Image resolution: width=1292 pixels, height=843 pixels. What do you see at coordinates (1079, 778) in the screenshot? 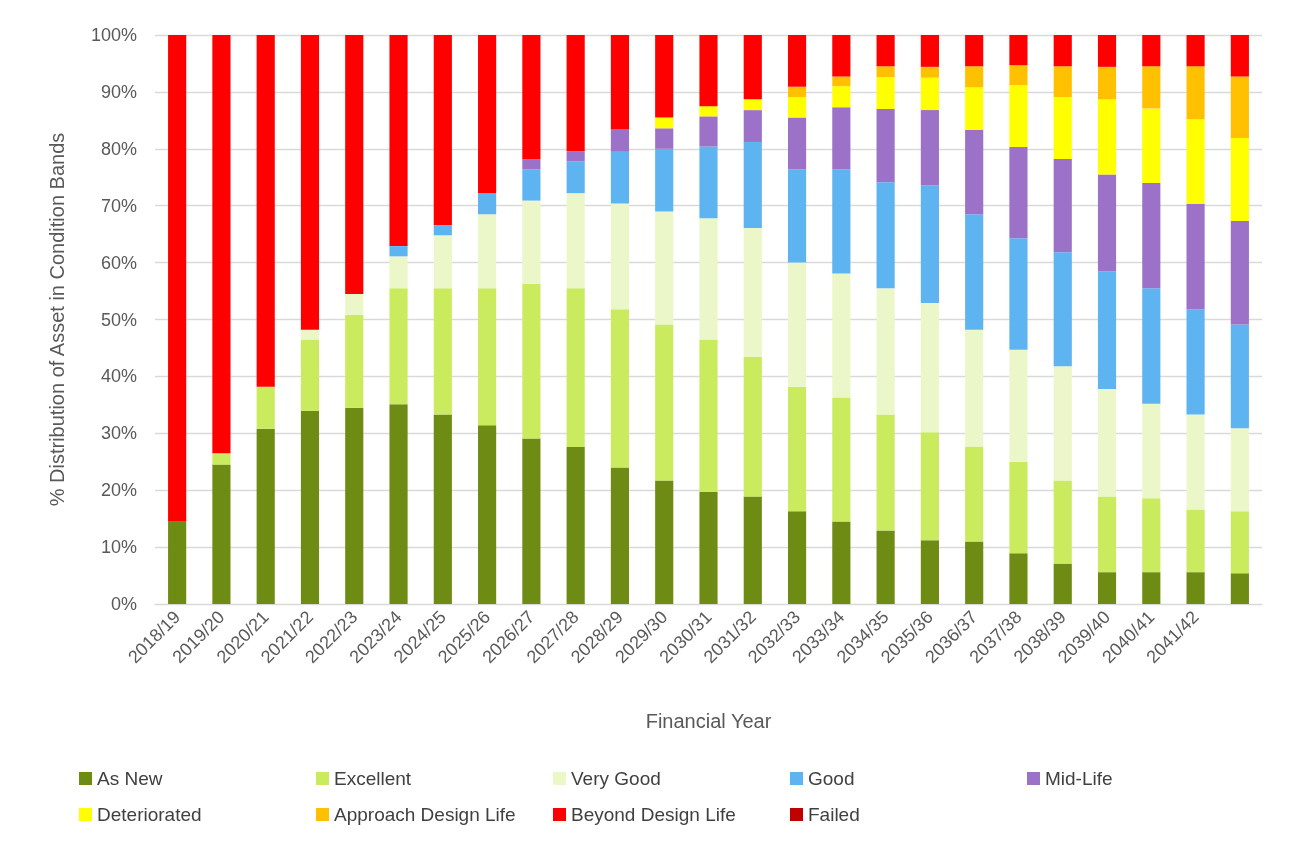
I see `legend-label: Mid-Life` at bounding box center [1079, 778].